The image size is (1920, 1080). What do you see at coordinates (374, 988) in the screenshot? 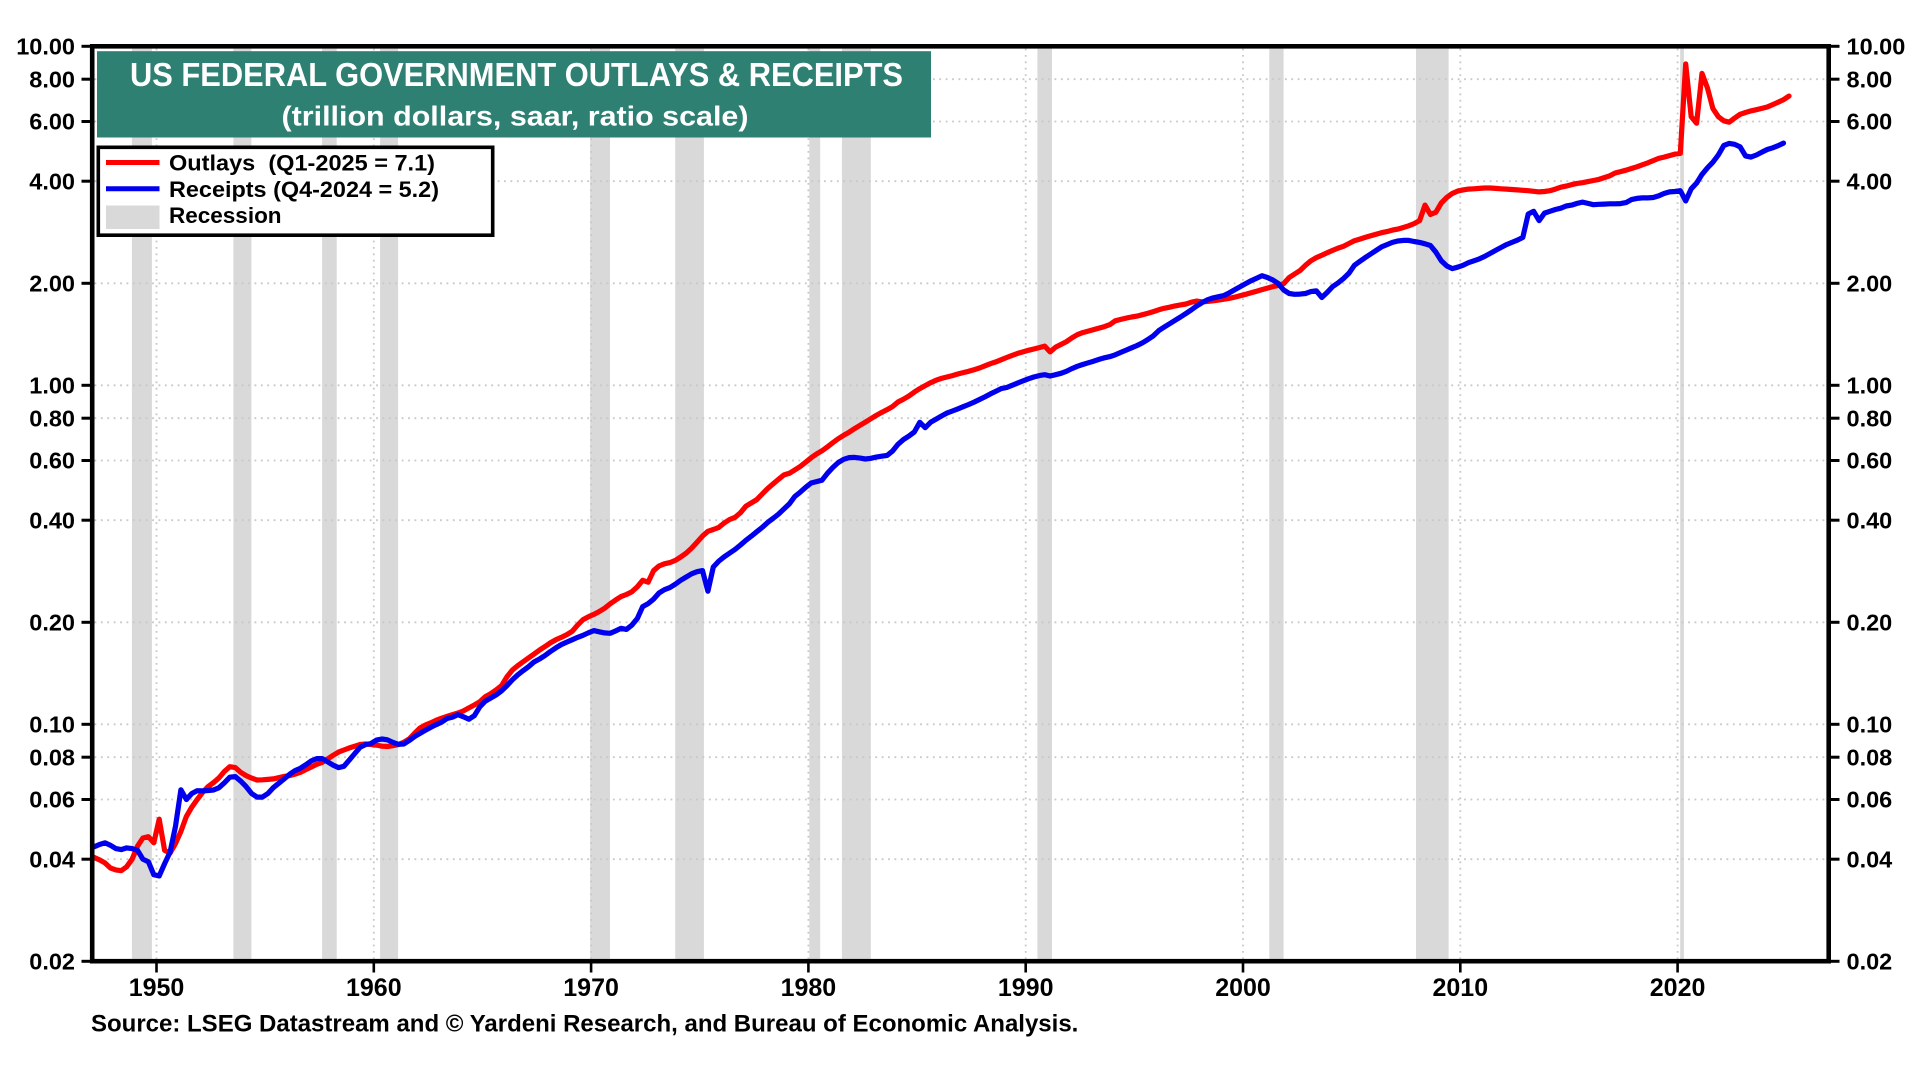
I see `svg-text: 1960` at bounding box center [374, 988].